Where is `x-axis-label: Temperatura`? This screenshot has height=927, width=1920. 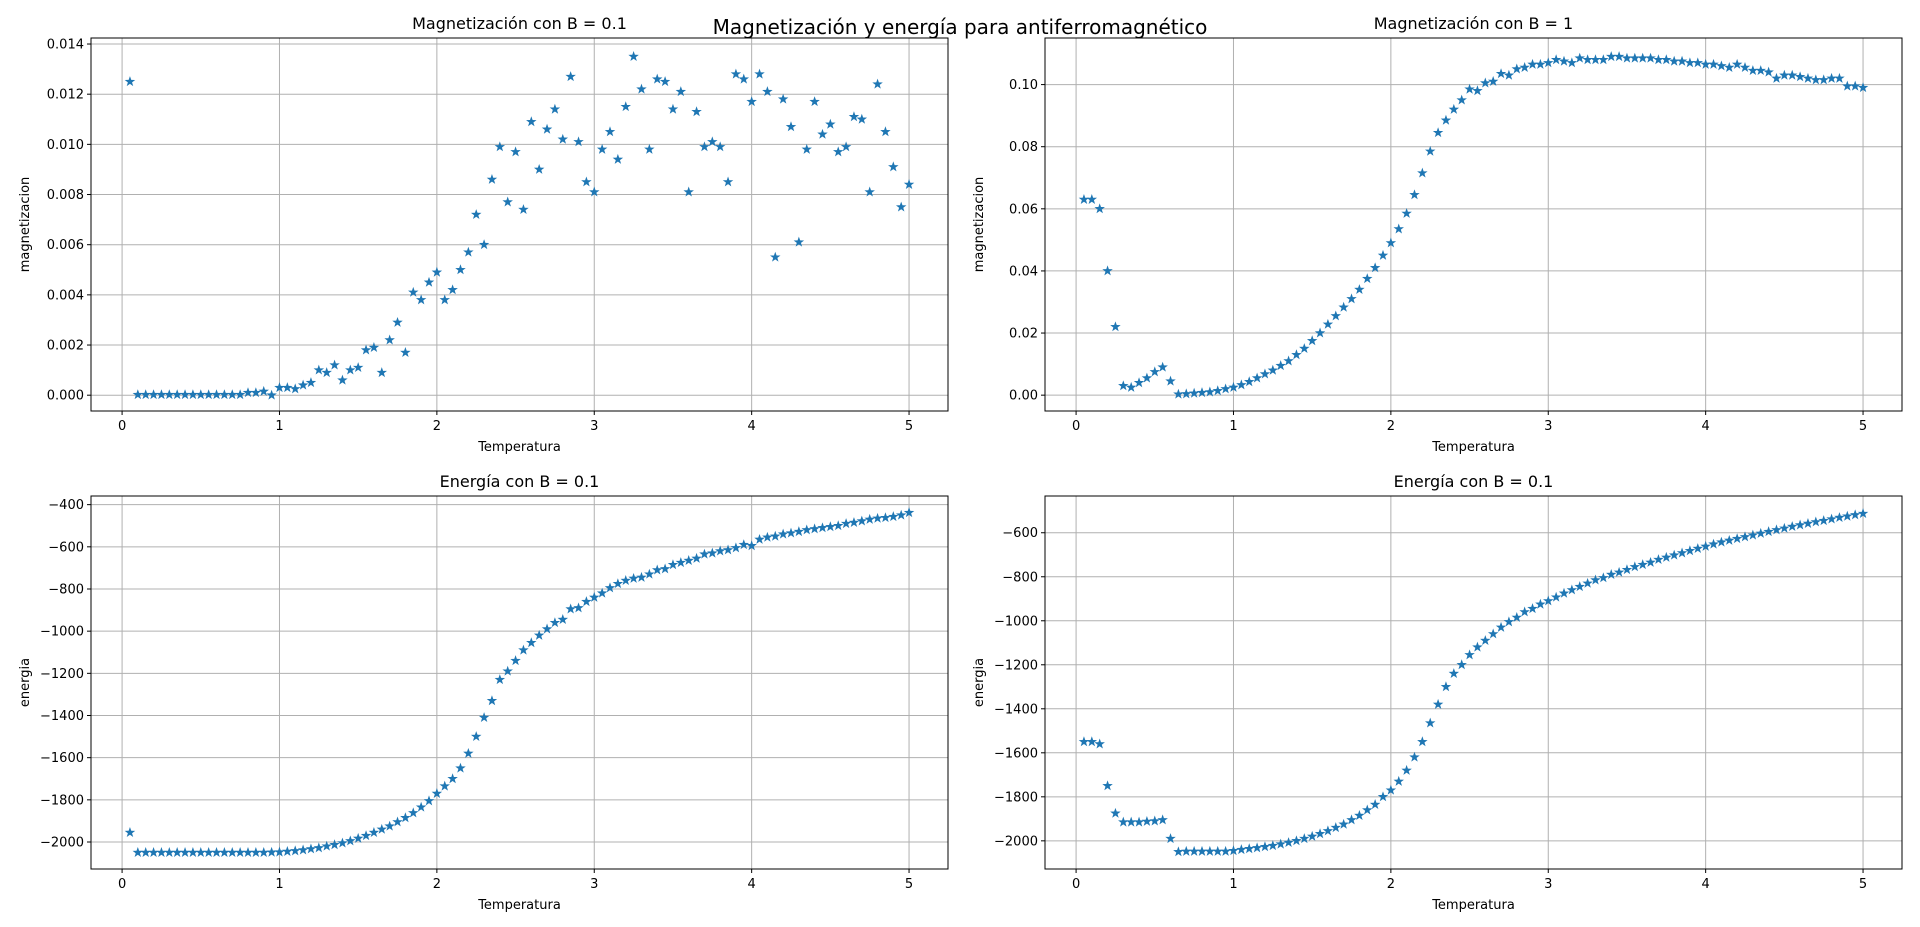
x-axis-label: Temperatura is located at coordinates (519, 905).